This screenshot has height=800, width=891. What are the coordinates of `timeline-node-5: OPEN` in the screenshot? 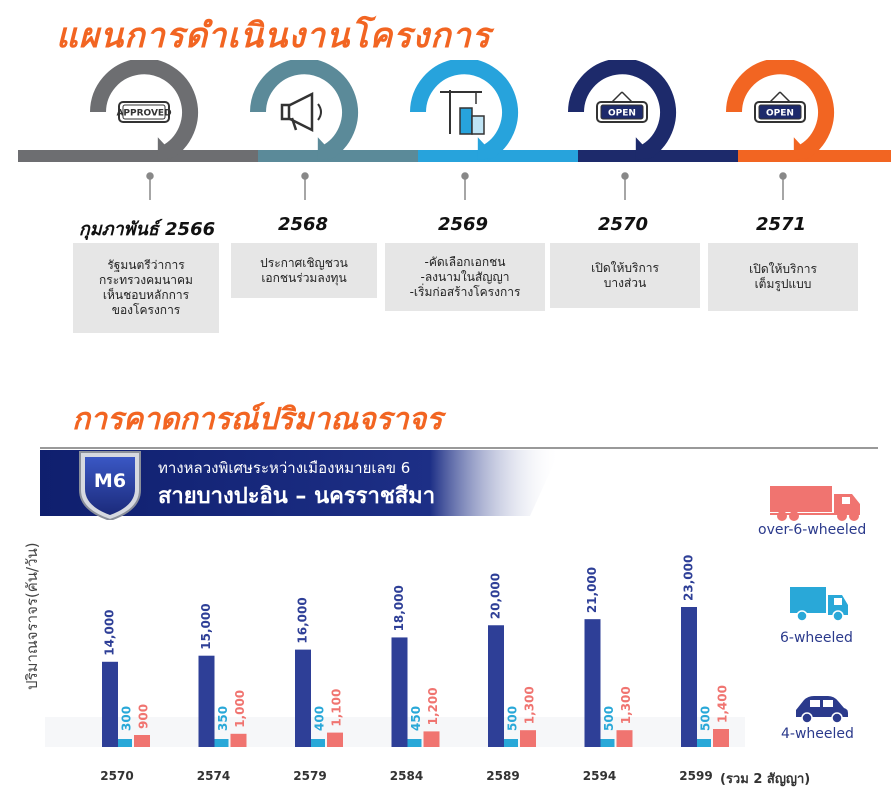 It's located at (780, 110).